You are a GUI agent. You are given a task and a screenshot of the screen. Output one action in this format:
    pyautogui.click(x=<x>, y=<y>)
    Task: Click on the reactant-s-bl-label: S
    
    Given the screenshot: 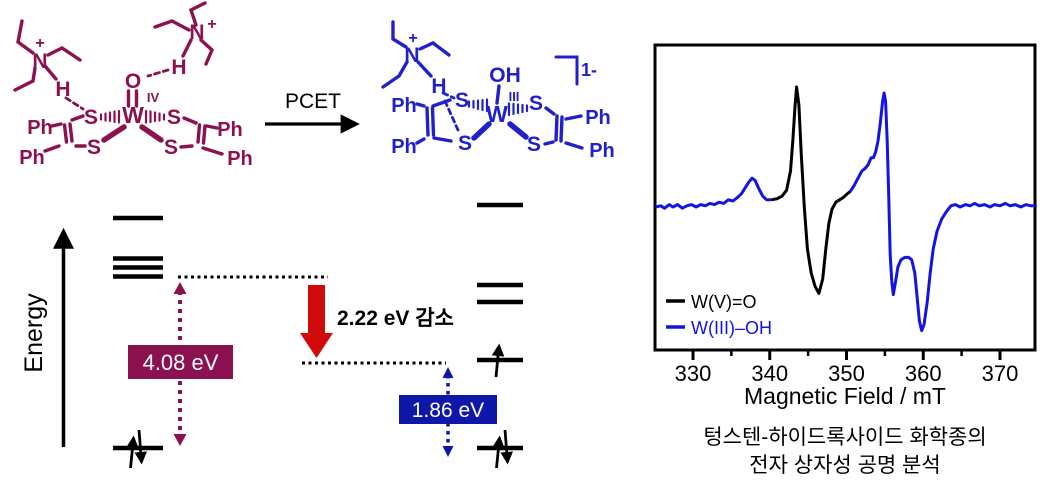 What is the action you would take?
    pyautogui.click(x=94, y=147)
    